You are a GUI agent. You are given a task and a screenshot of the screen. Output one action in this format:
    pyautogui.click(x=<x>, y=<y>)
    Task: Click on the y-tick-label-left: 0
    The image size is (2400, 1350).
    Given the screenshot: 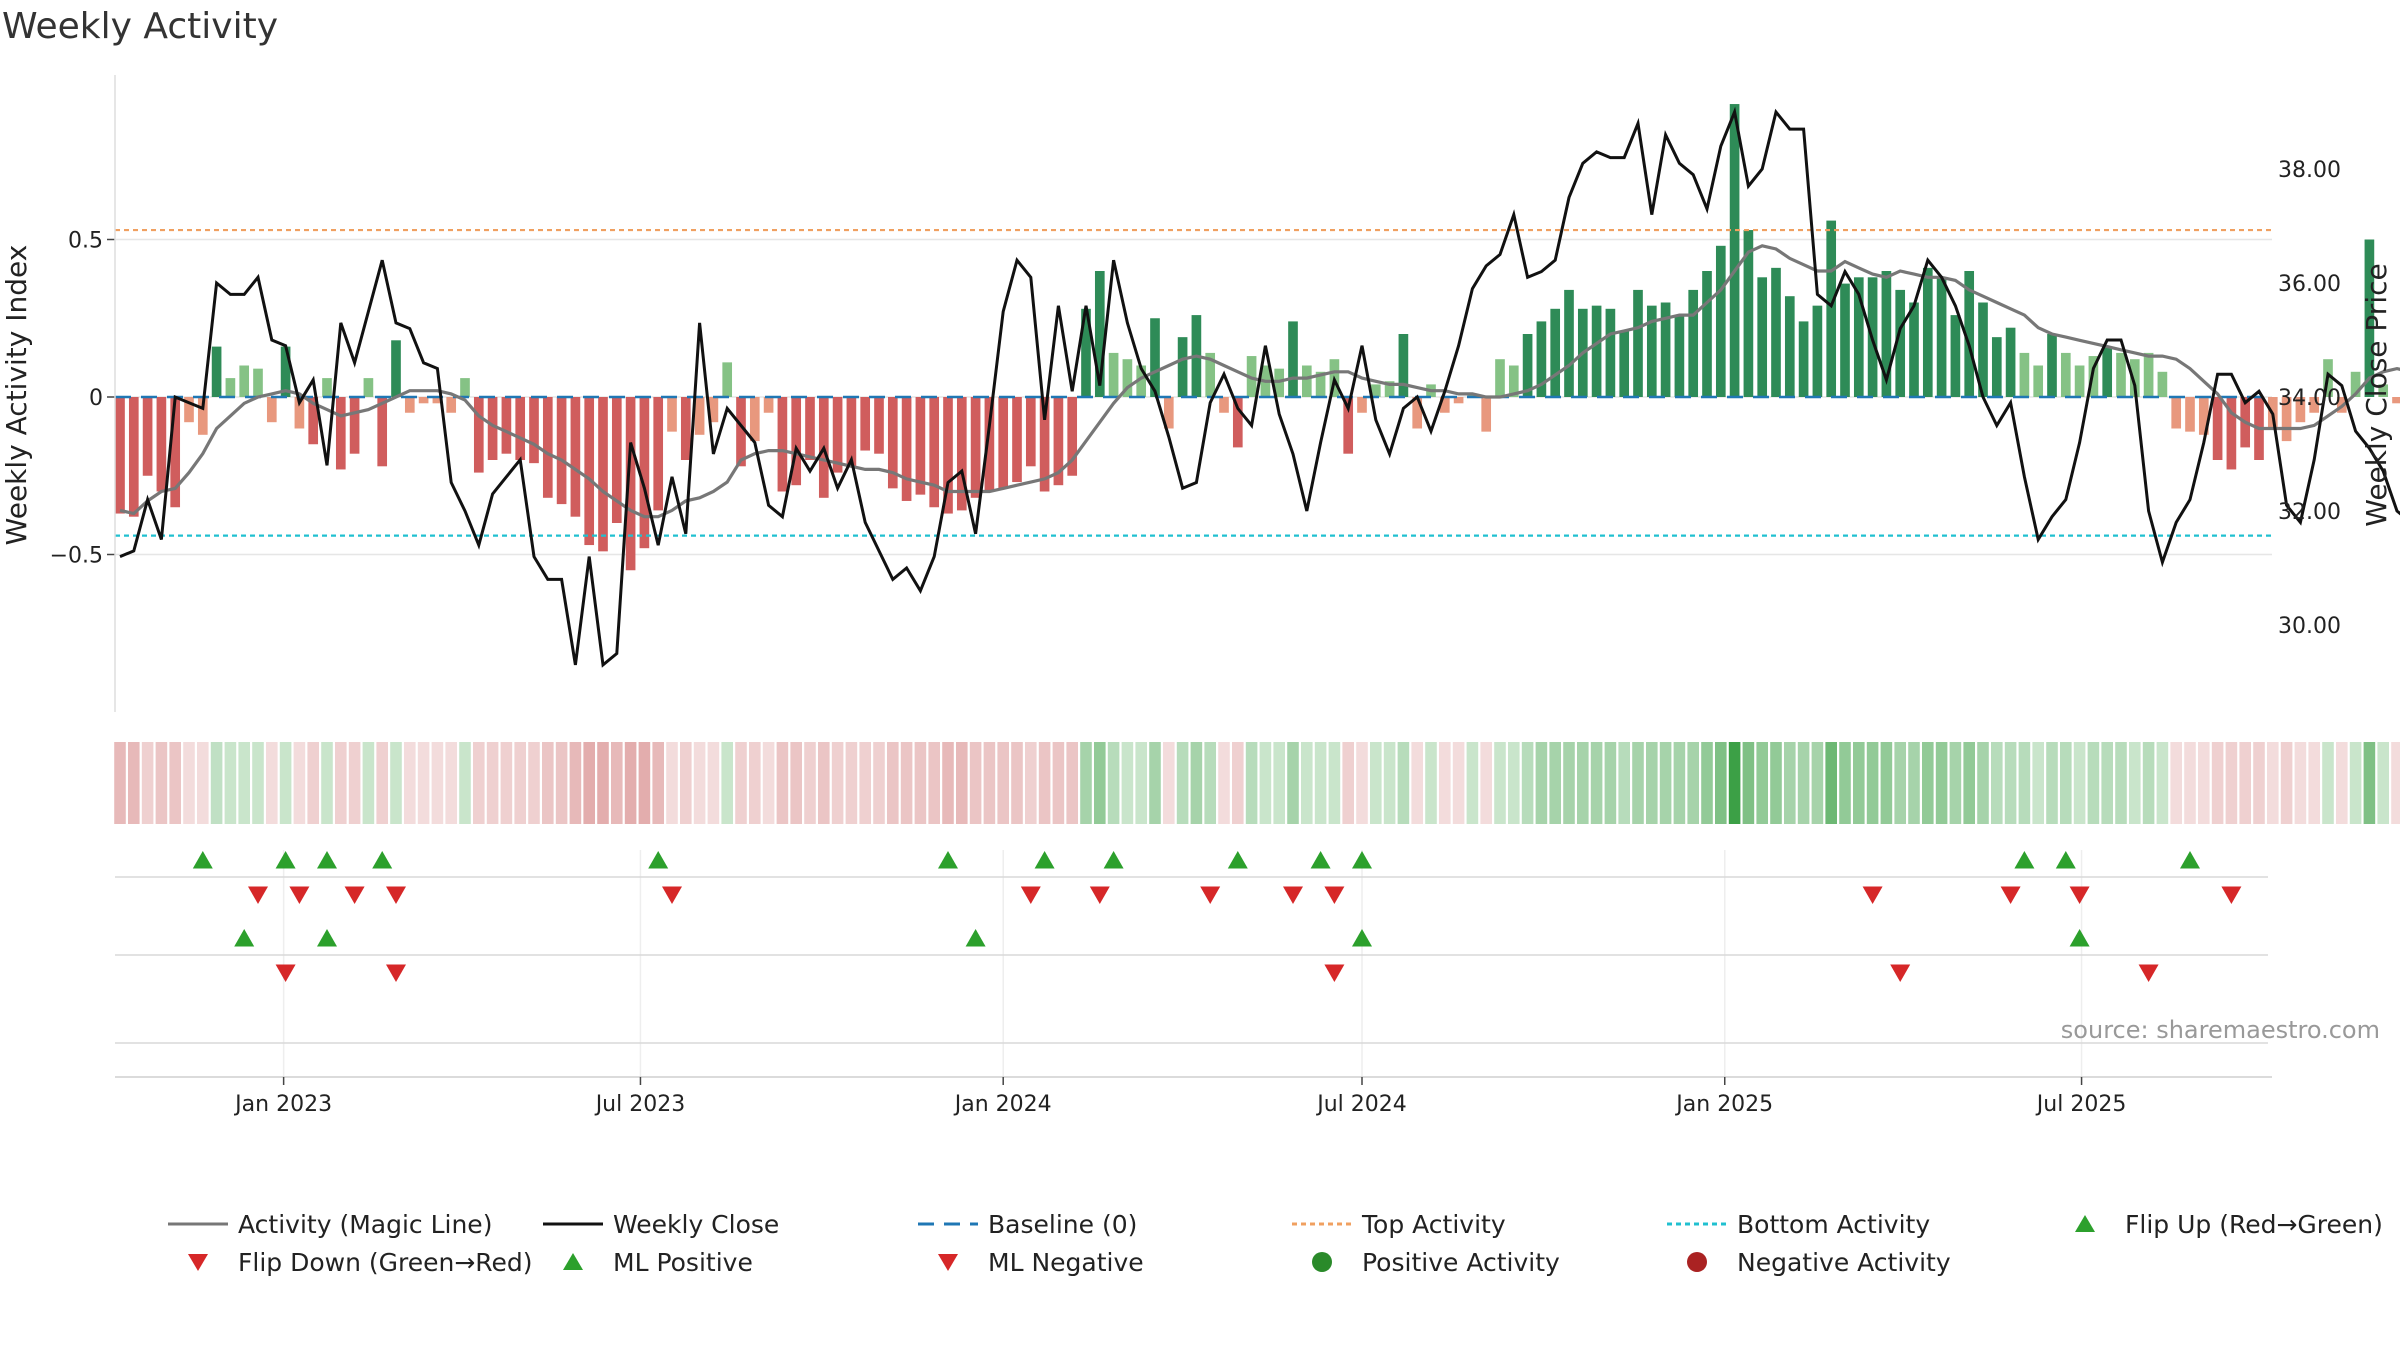 What is the action you would take?
    pyautogui.click(x=96, y=398)
    